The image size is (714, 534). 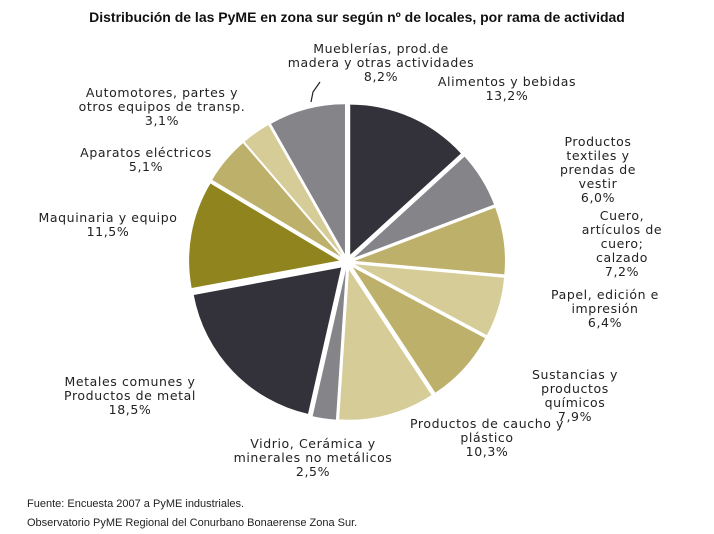 I want to click on slice-label: Papel, edición e impresión 6,4%, so click(x=605, y=309).